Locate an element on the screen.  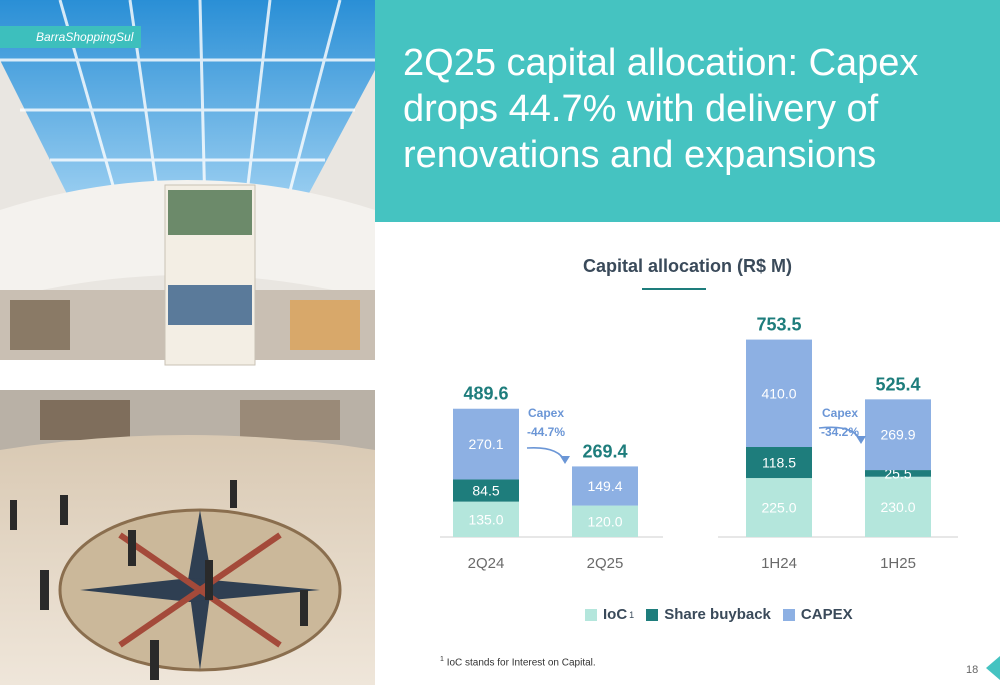
footnote: 1 IoC stands for Interest on Capital. is located at coordinates (518, 662).